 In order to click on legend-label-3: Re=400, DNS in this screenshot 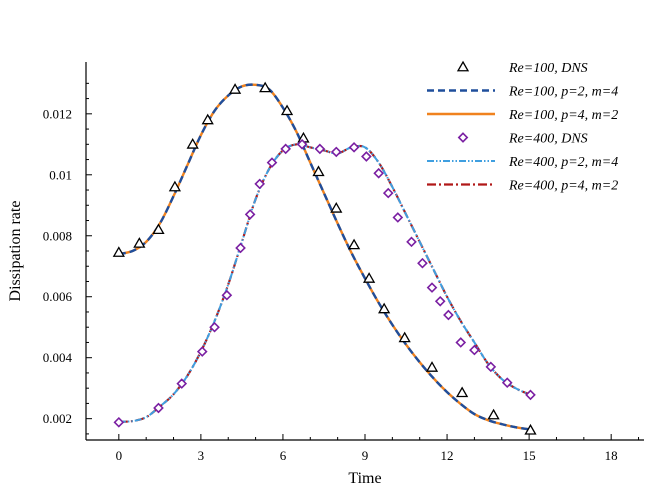, I will do `click(548, 139)`.